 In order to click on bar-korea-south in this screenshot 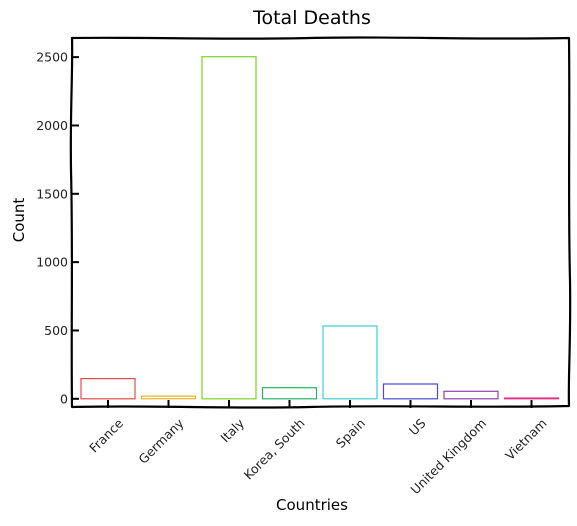, I will do `click(289, 393)`.